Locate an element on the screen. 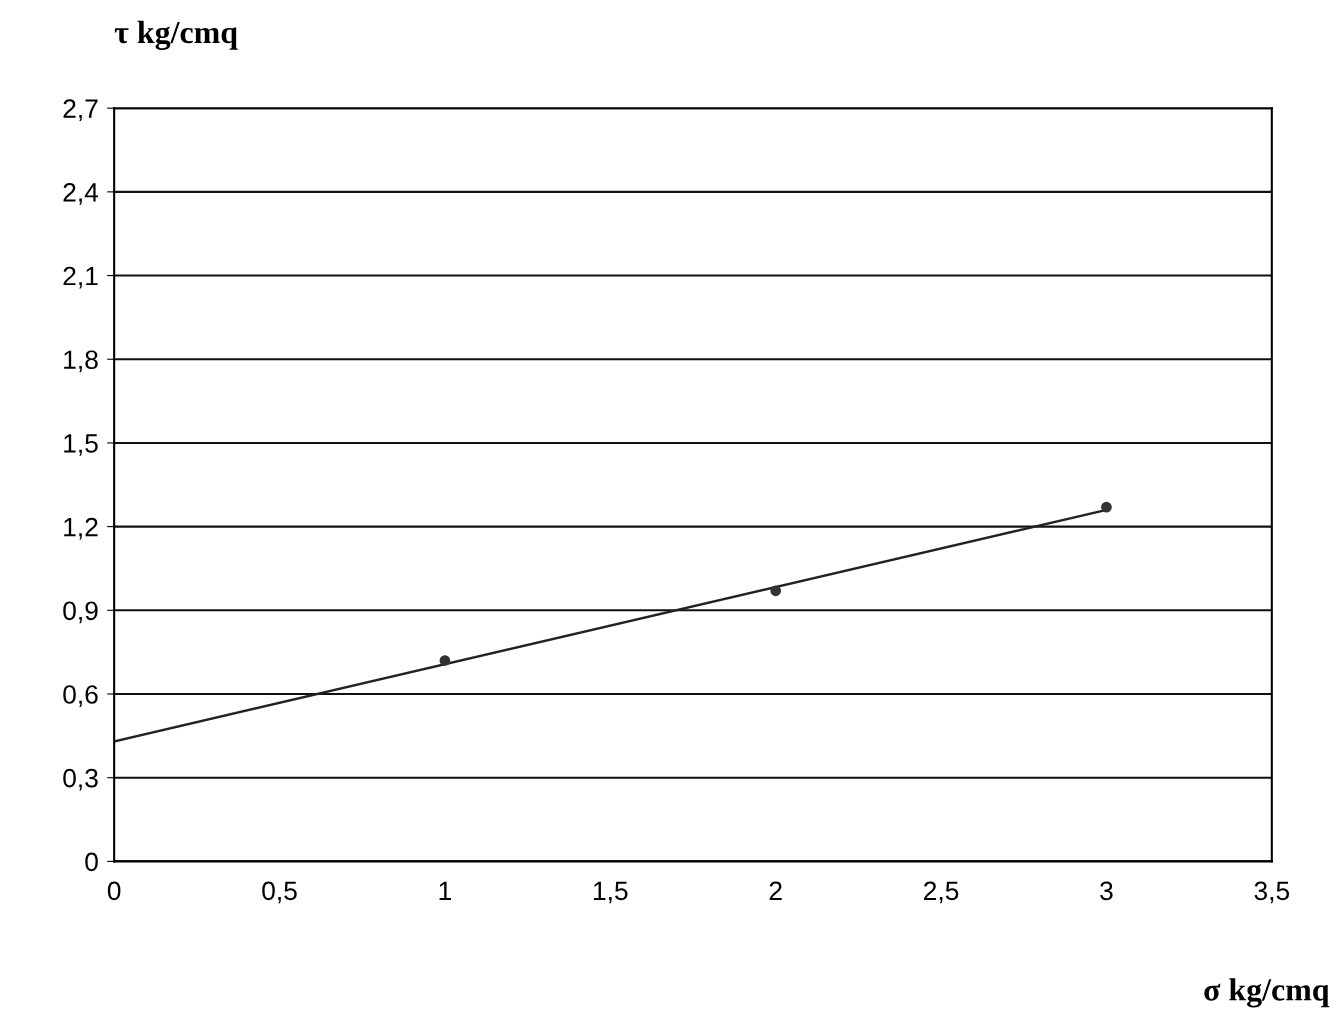 This screenshot has width=1343, height=1011. y-tick-label: 2,1 is located at coordinates (80, 277).